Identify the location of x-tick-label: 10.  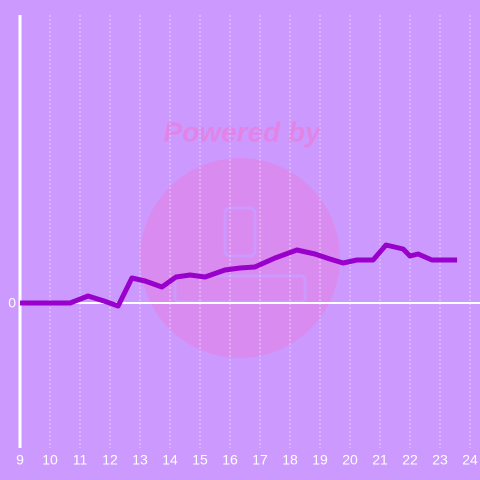
(50, 460).